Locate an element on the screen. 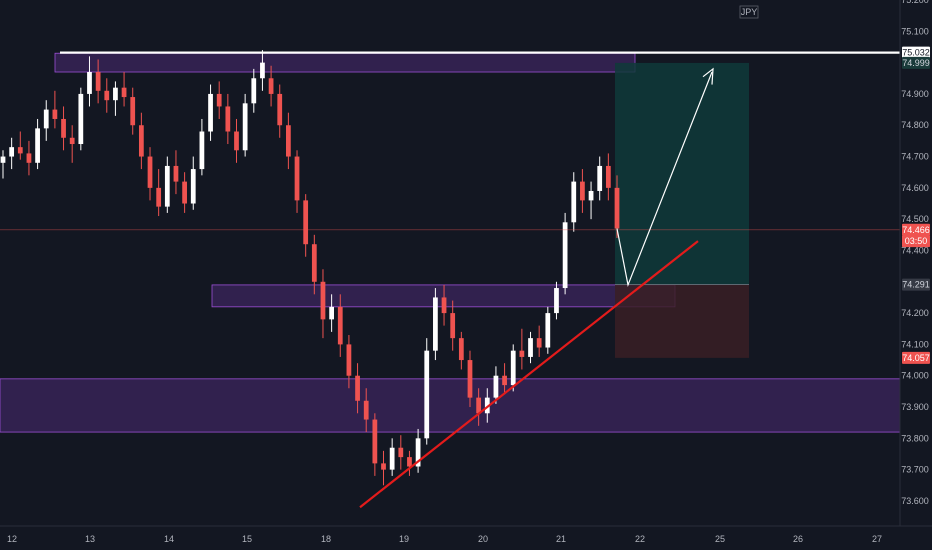 This screenshot has width=932, height=550. trade-box-layer is located at coordinates (682, 210).